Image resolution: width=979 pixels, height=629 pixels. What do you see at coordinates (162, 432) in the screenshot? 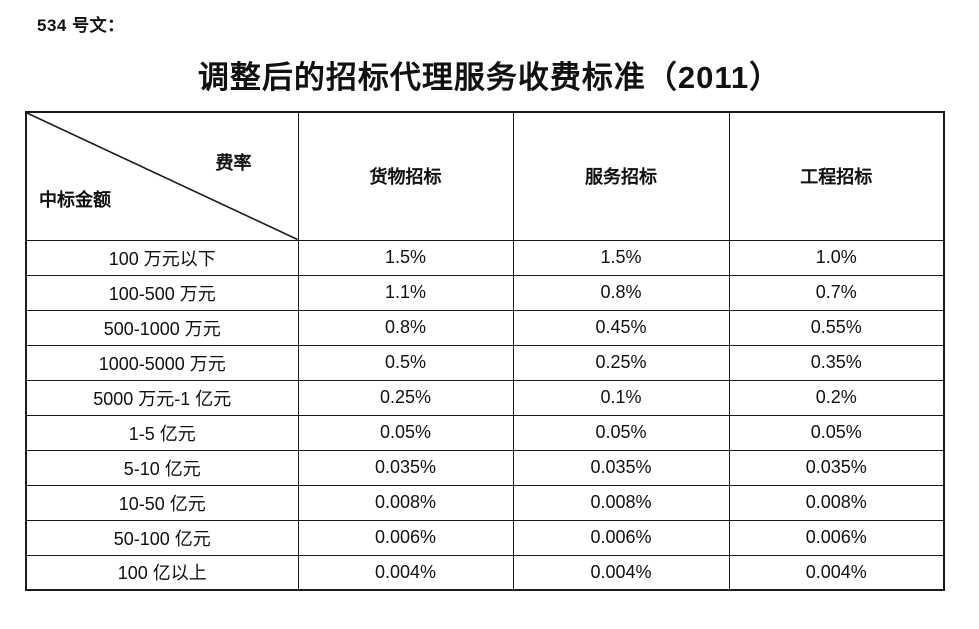
I see `amount-range-cell: 1-5 亿元` at bounding box center [162, 432].